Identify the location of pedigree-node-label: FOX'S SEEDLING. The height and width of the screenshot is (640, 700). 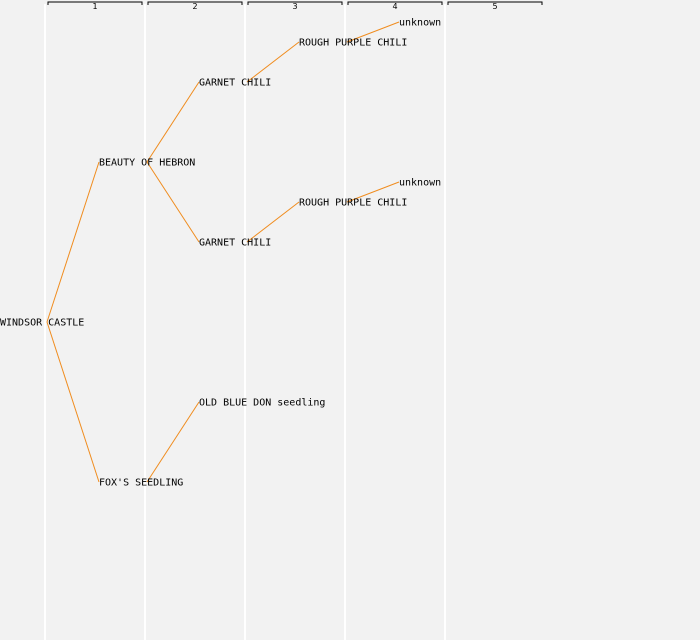
(141, 483).